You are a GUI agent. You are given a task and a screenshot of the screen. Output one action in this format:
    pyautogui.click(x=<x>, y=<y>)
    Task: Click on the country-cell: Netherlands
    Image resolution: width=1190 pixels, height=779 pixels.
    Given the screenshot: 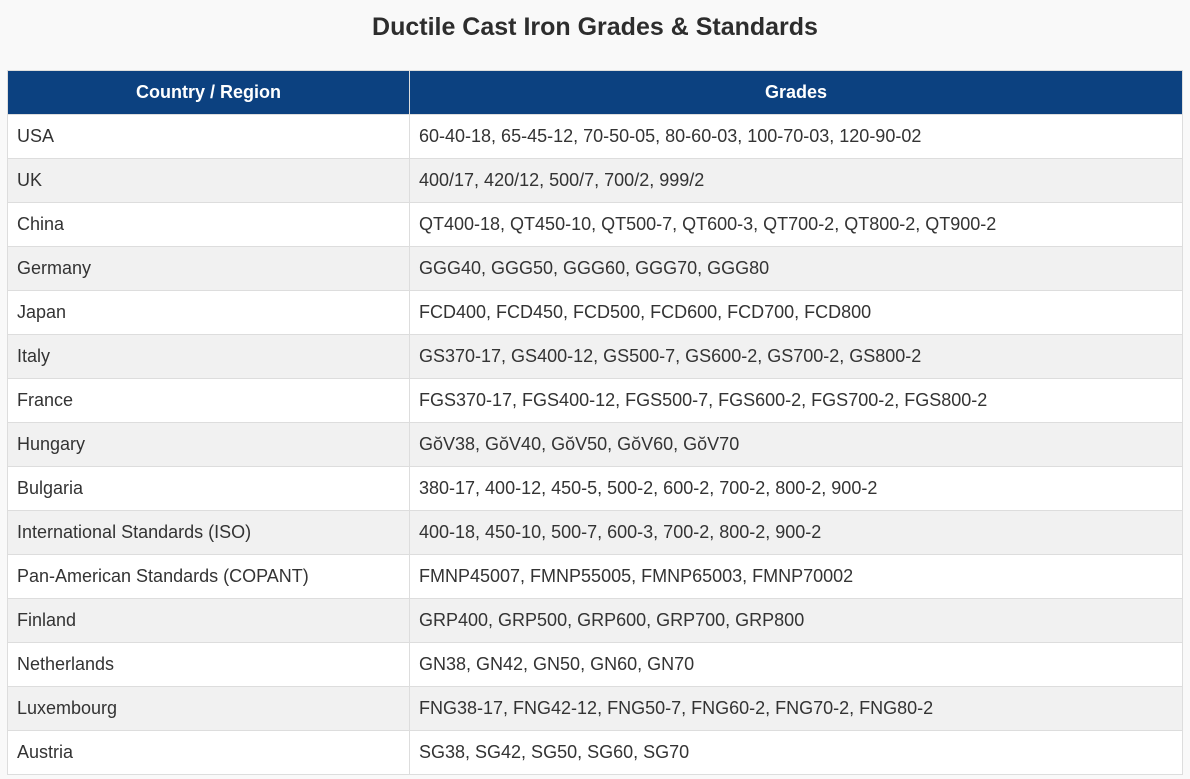 What is the action you would take?
    pyautogui.click(x=208, y=664)
    